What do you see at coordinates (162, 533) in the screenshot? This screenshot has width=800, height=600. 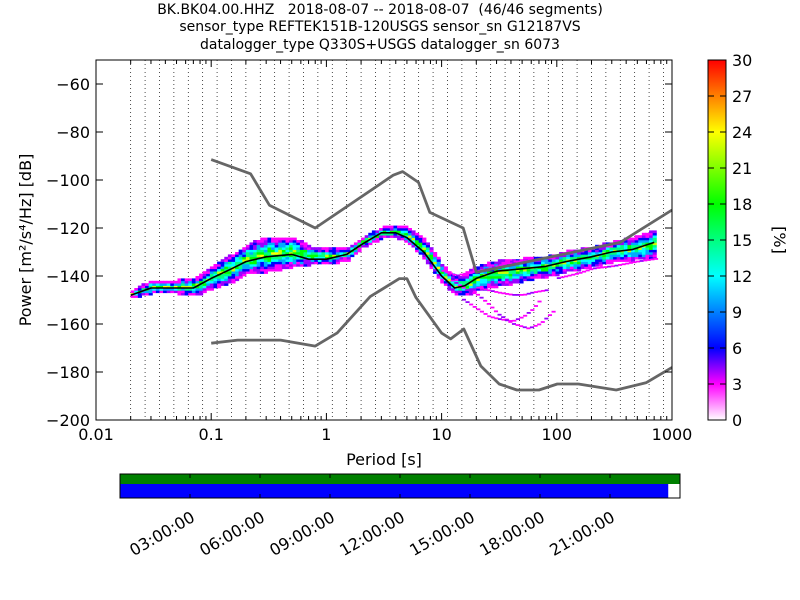 I see `timeline-tick-label: 03:00:00` at bounding box center [162, 533].